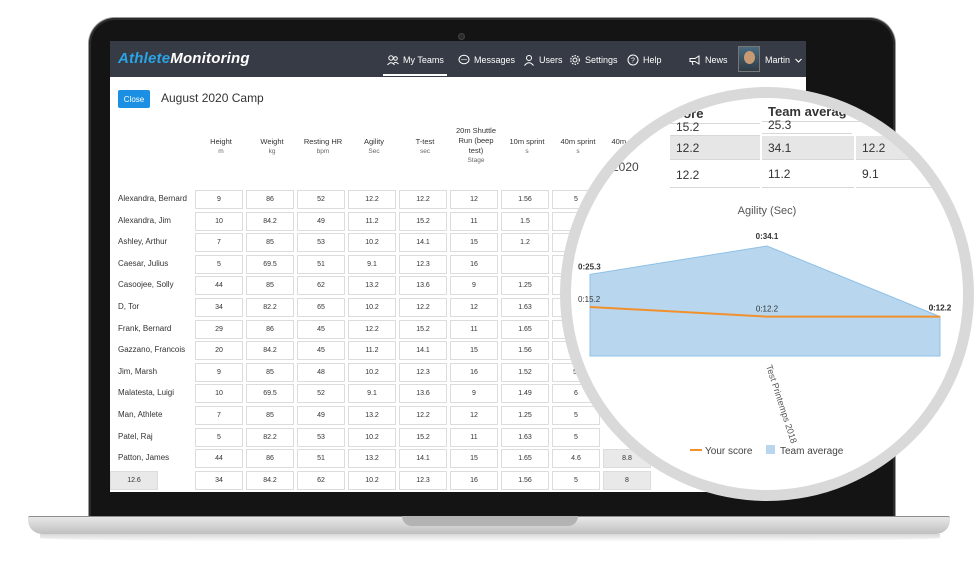 Image resolution: width=980 pixels, height=563 pixels. What do you see at coordinates (134, 480) in the screenshot?
I see `table-cell: 12.6` at bounding box center [134, 480].